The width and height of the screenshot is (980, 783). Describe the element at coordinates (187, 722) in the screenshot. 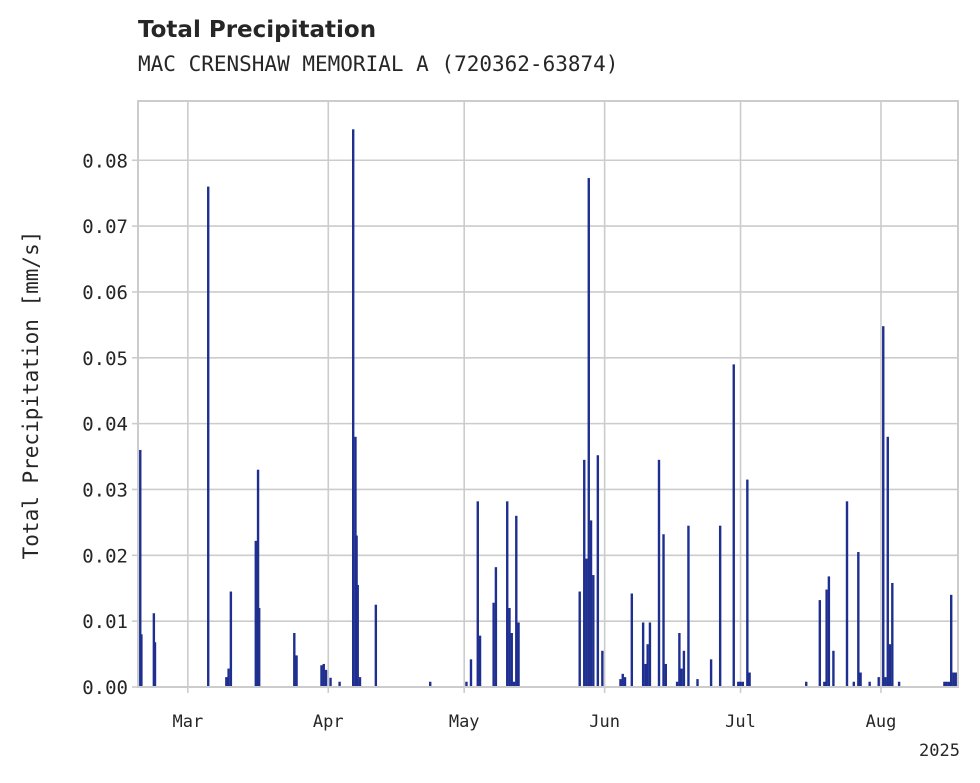

I see `x-tick-label: Mar` at that location.